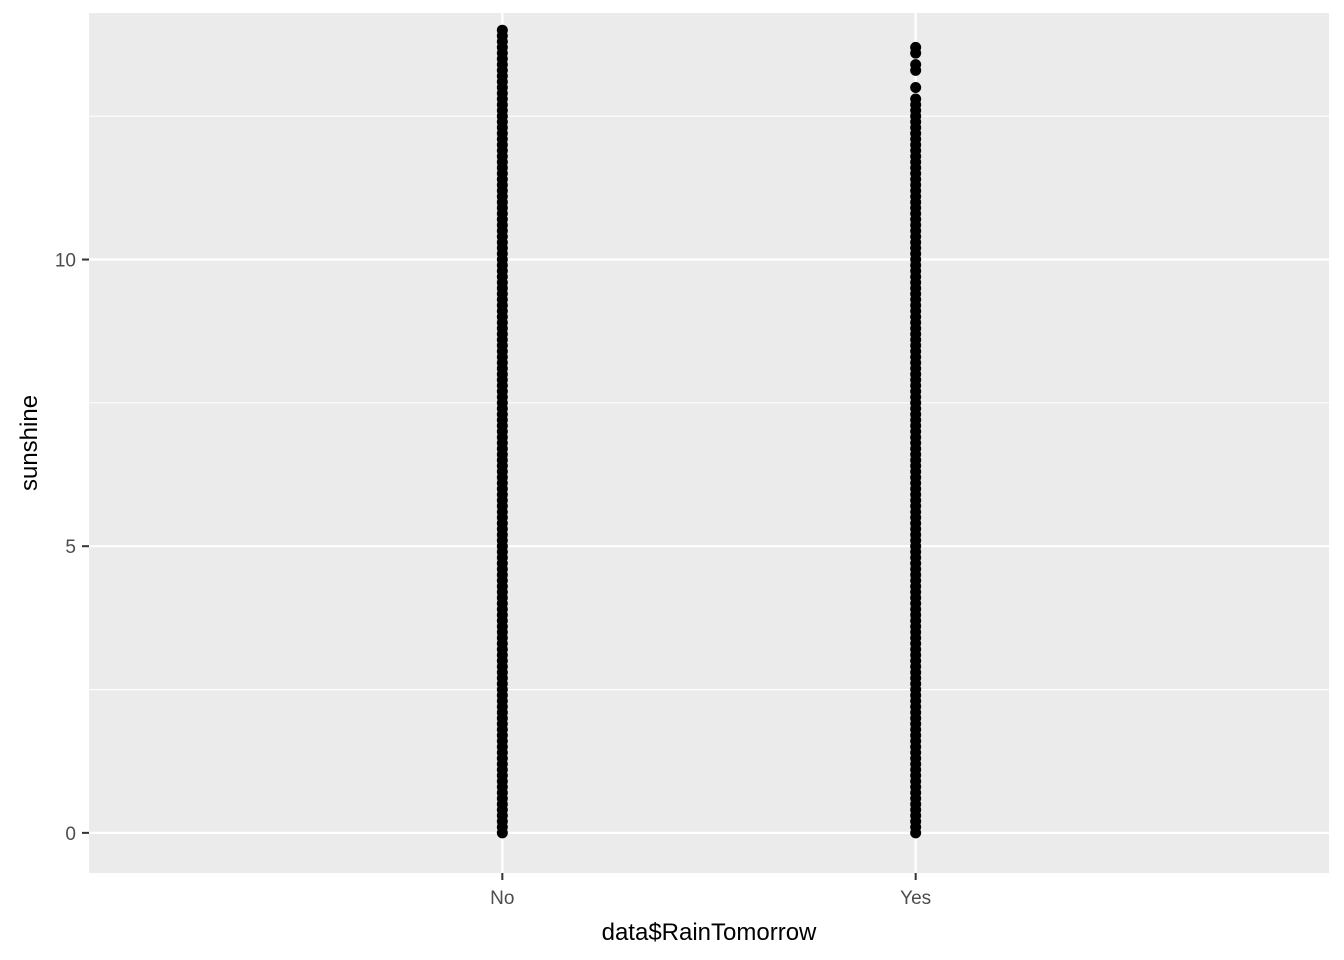 The image size is (1344, 960). Describe the element at coordinates (65, 261) in the screenshot. I see `y-tick-label: 10` at that location.